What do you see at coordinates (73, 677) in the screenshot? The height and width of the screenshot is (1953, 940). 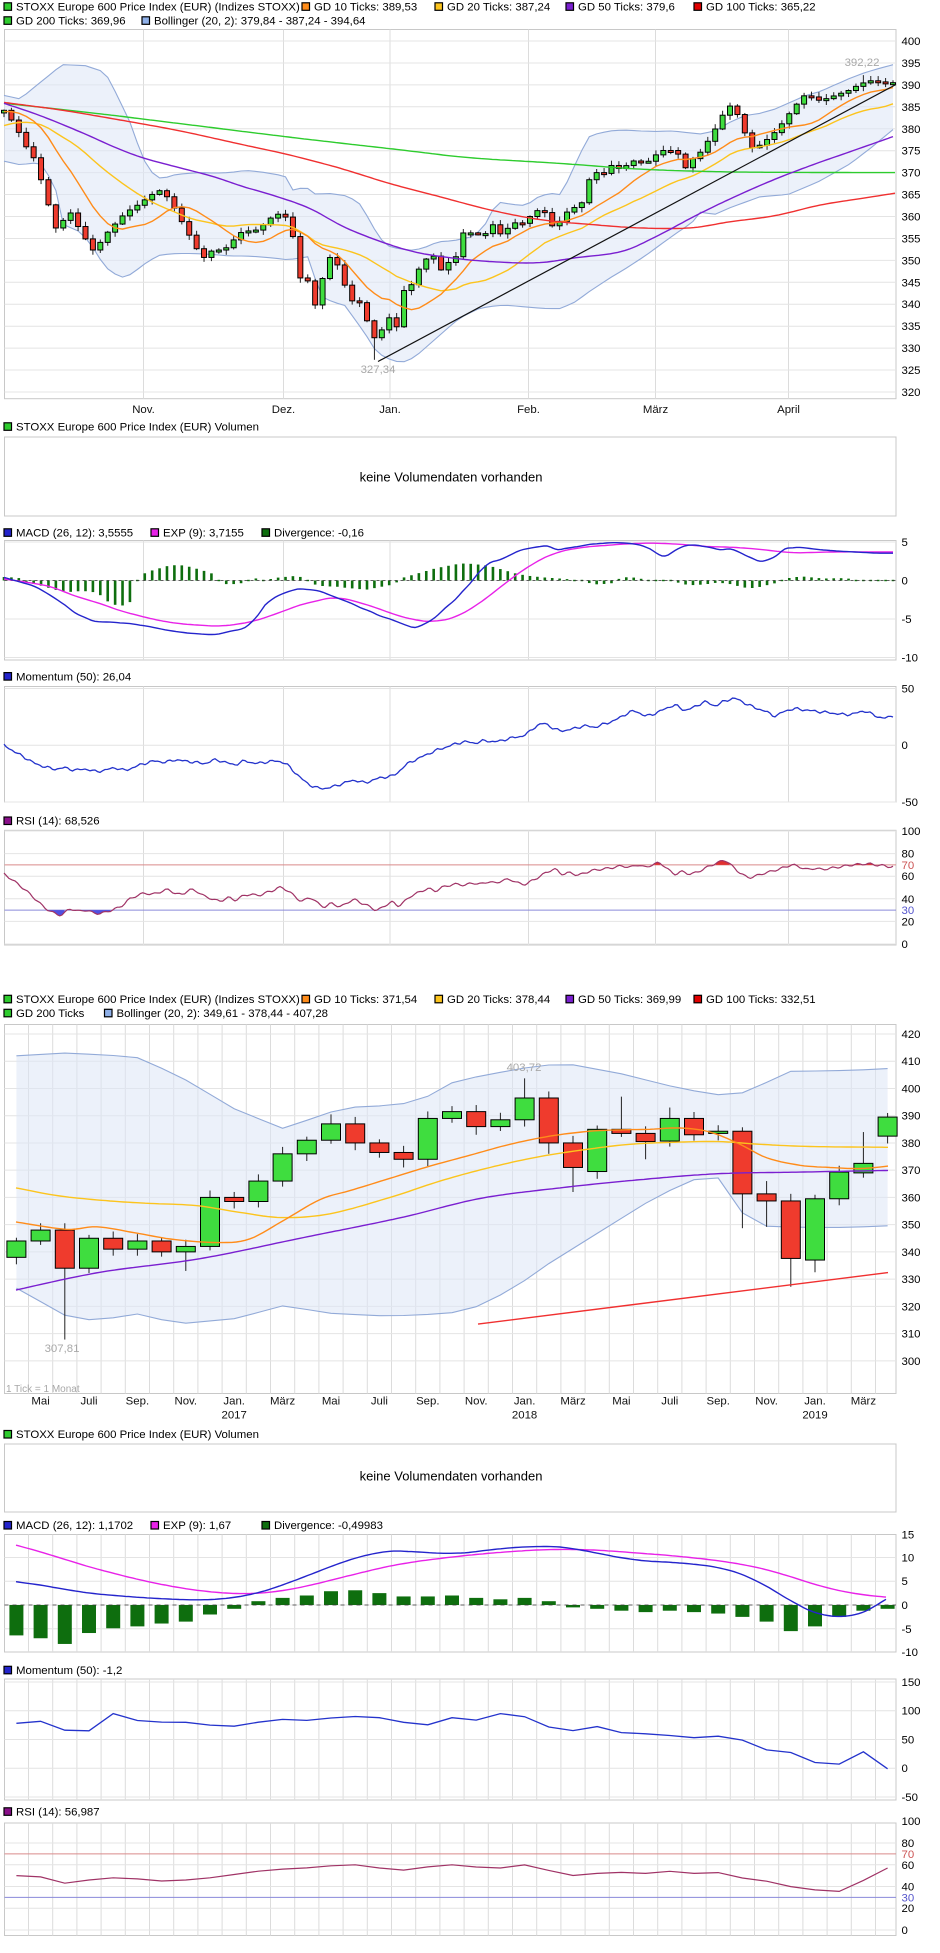 I see `svg-text: Momentum (50): 26,04` at bounding box center [73, 677].